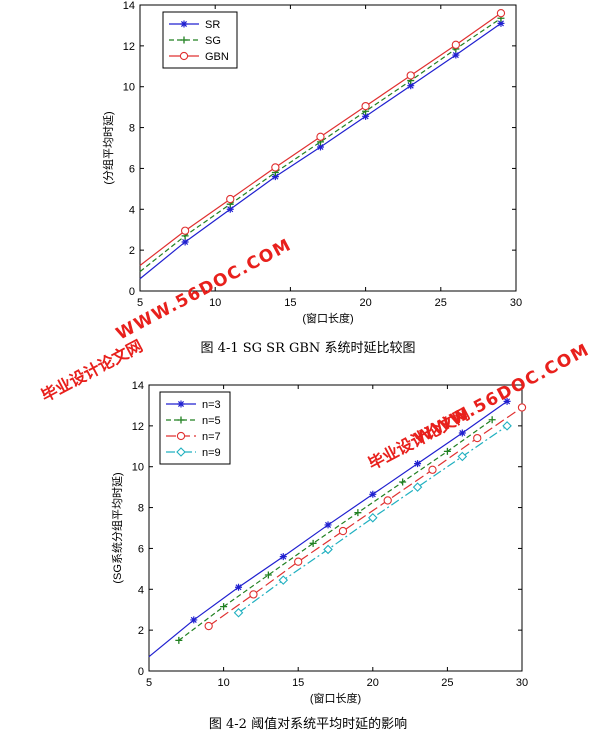  I want to click on chart-2-x-axis-label: (窗口长度), so click(335, 698).